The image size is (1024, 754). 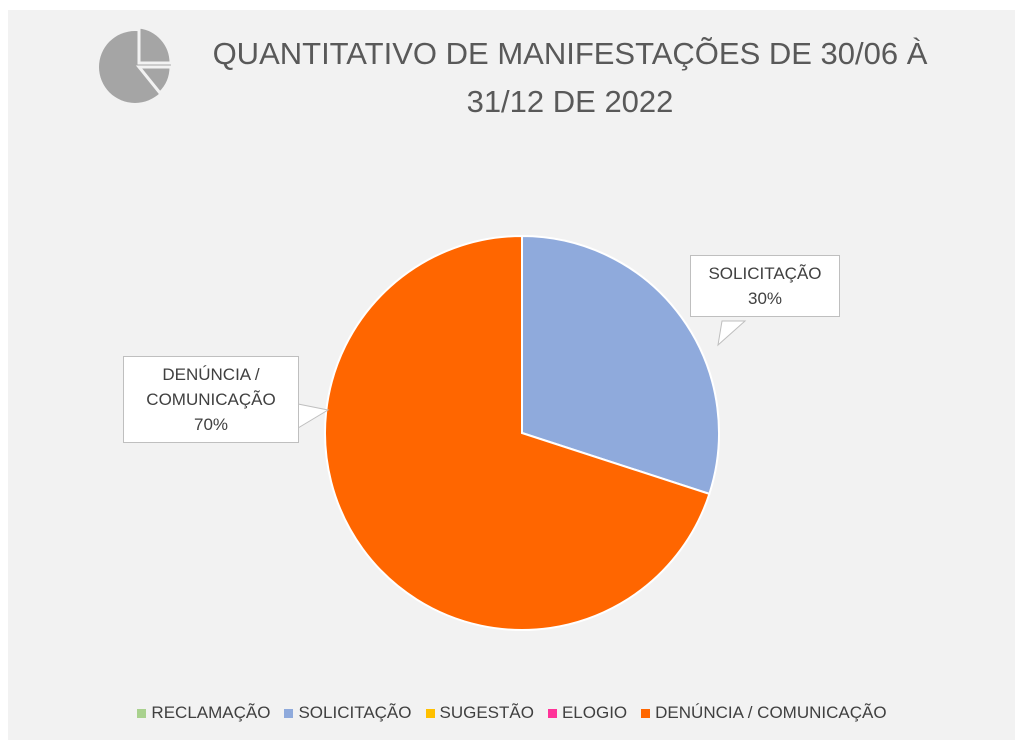 I want to click on data-label-category: SOLICITAÇÃO, so click(x=765, y=273).